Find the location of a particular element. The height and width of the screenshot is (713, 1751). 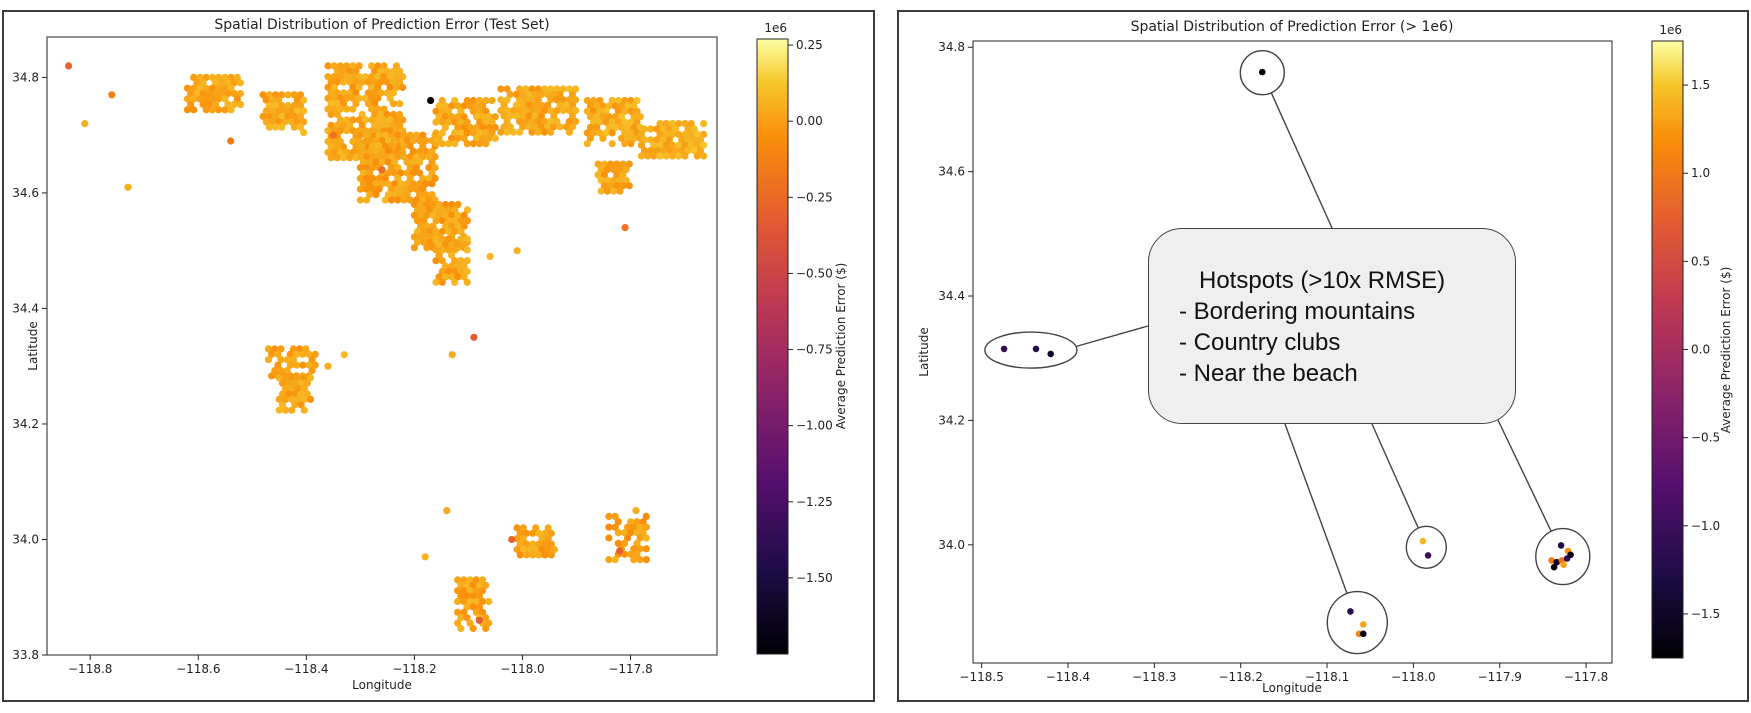

callout-leader-line is located at coordinates (1395, 476).